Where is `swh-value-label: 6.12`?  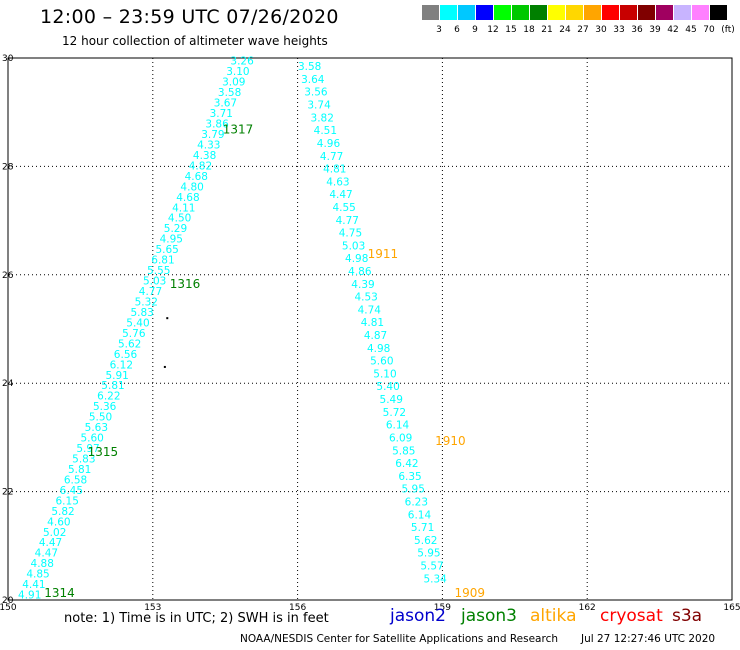
swh-value-label: 6.12 is located at coordinates (121, 365).